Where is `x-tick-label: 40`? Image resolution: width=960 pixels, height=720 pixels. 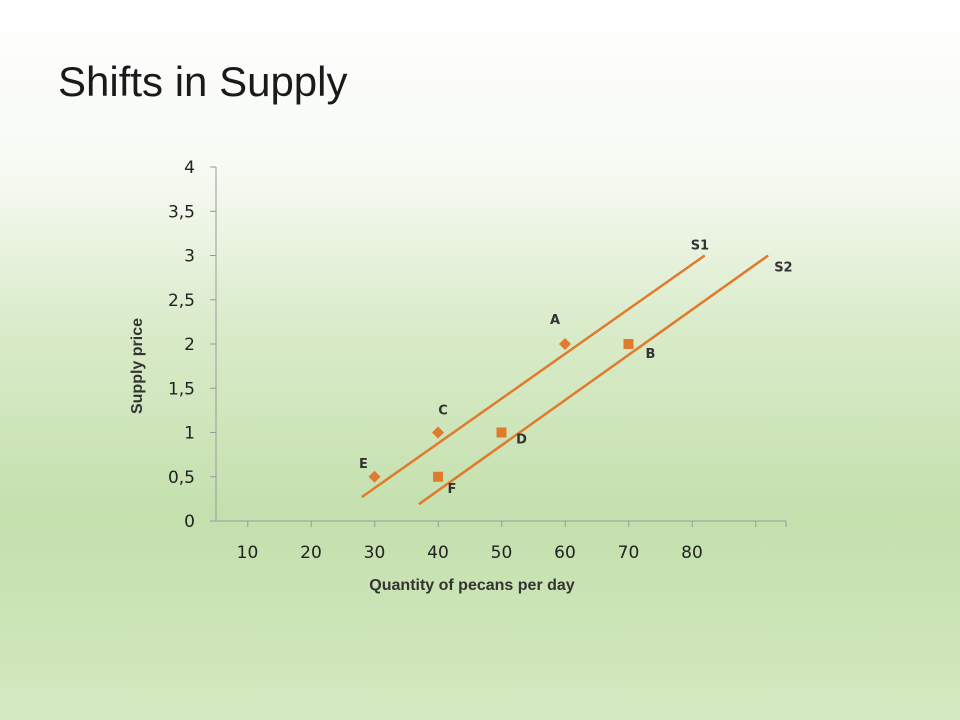
x-tick-label: 40 is located at coordinates (438, 553).